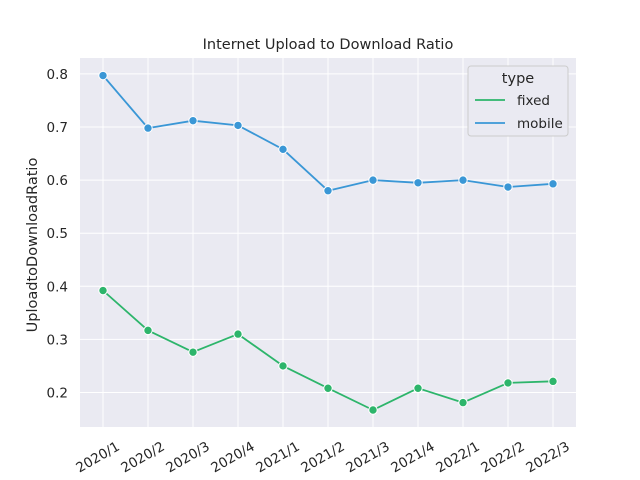  I want to click on y-tick-label: 0.5, so click(57, 234).